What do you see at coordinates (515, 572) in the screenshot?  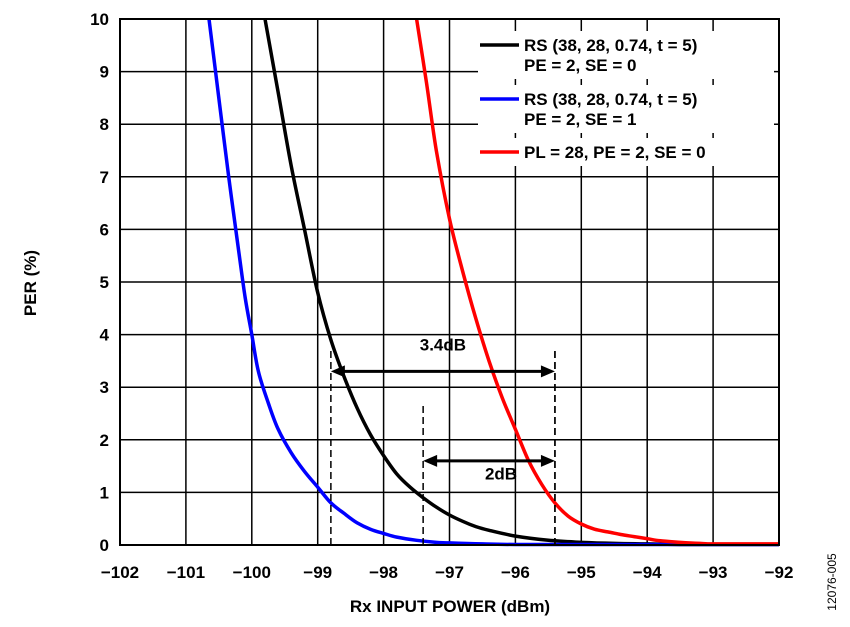 I see `x-tick-label: −96` at bounding box center [515, 572].